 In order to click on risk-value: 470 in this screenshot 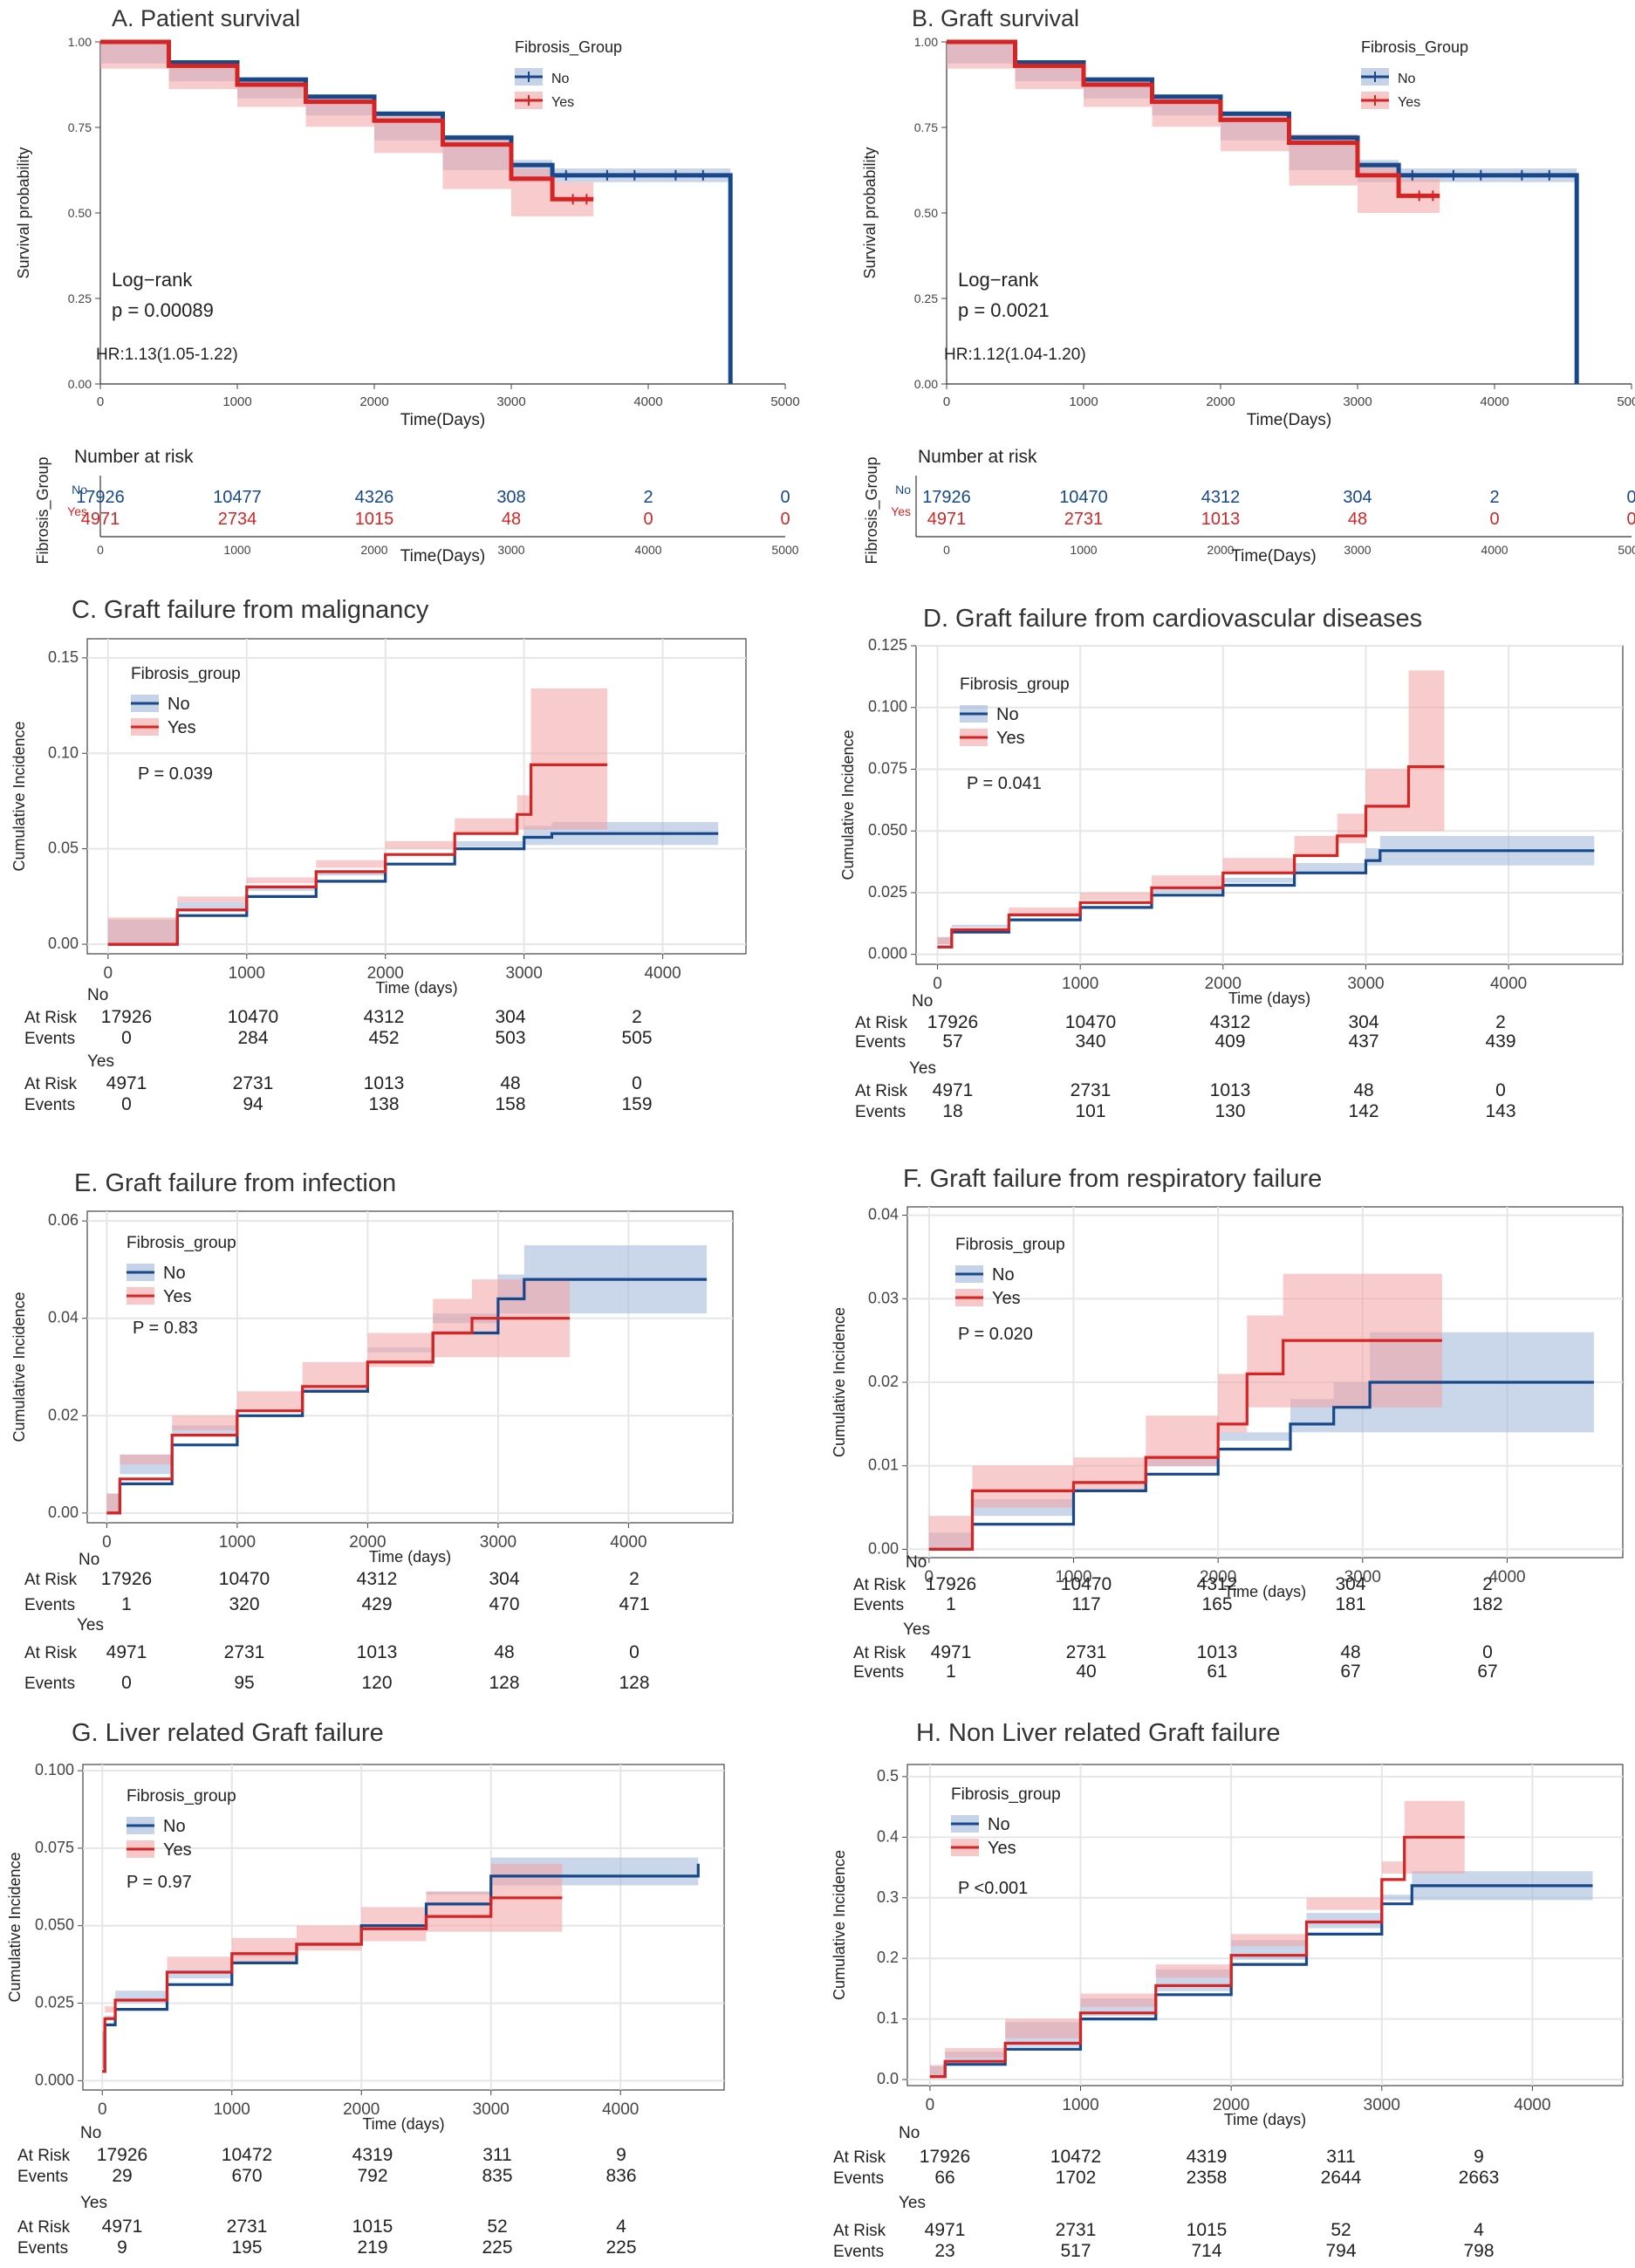, I will do `click(504, 1604)`.